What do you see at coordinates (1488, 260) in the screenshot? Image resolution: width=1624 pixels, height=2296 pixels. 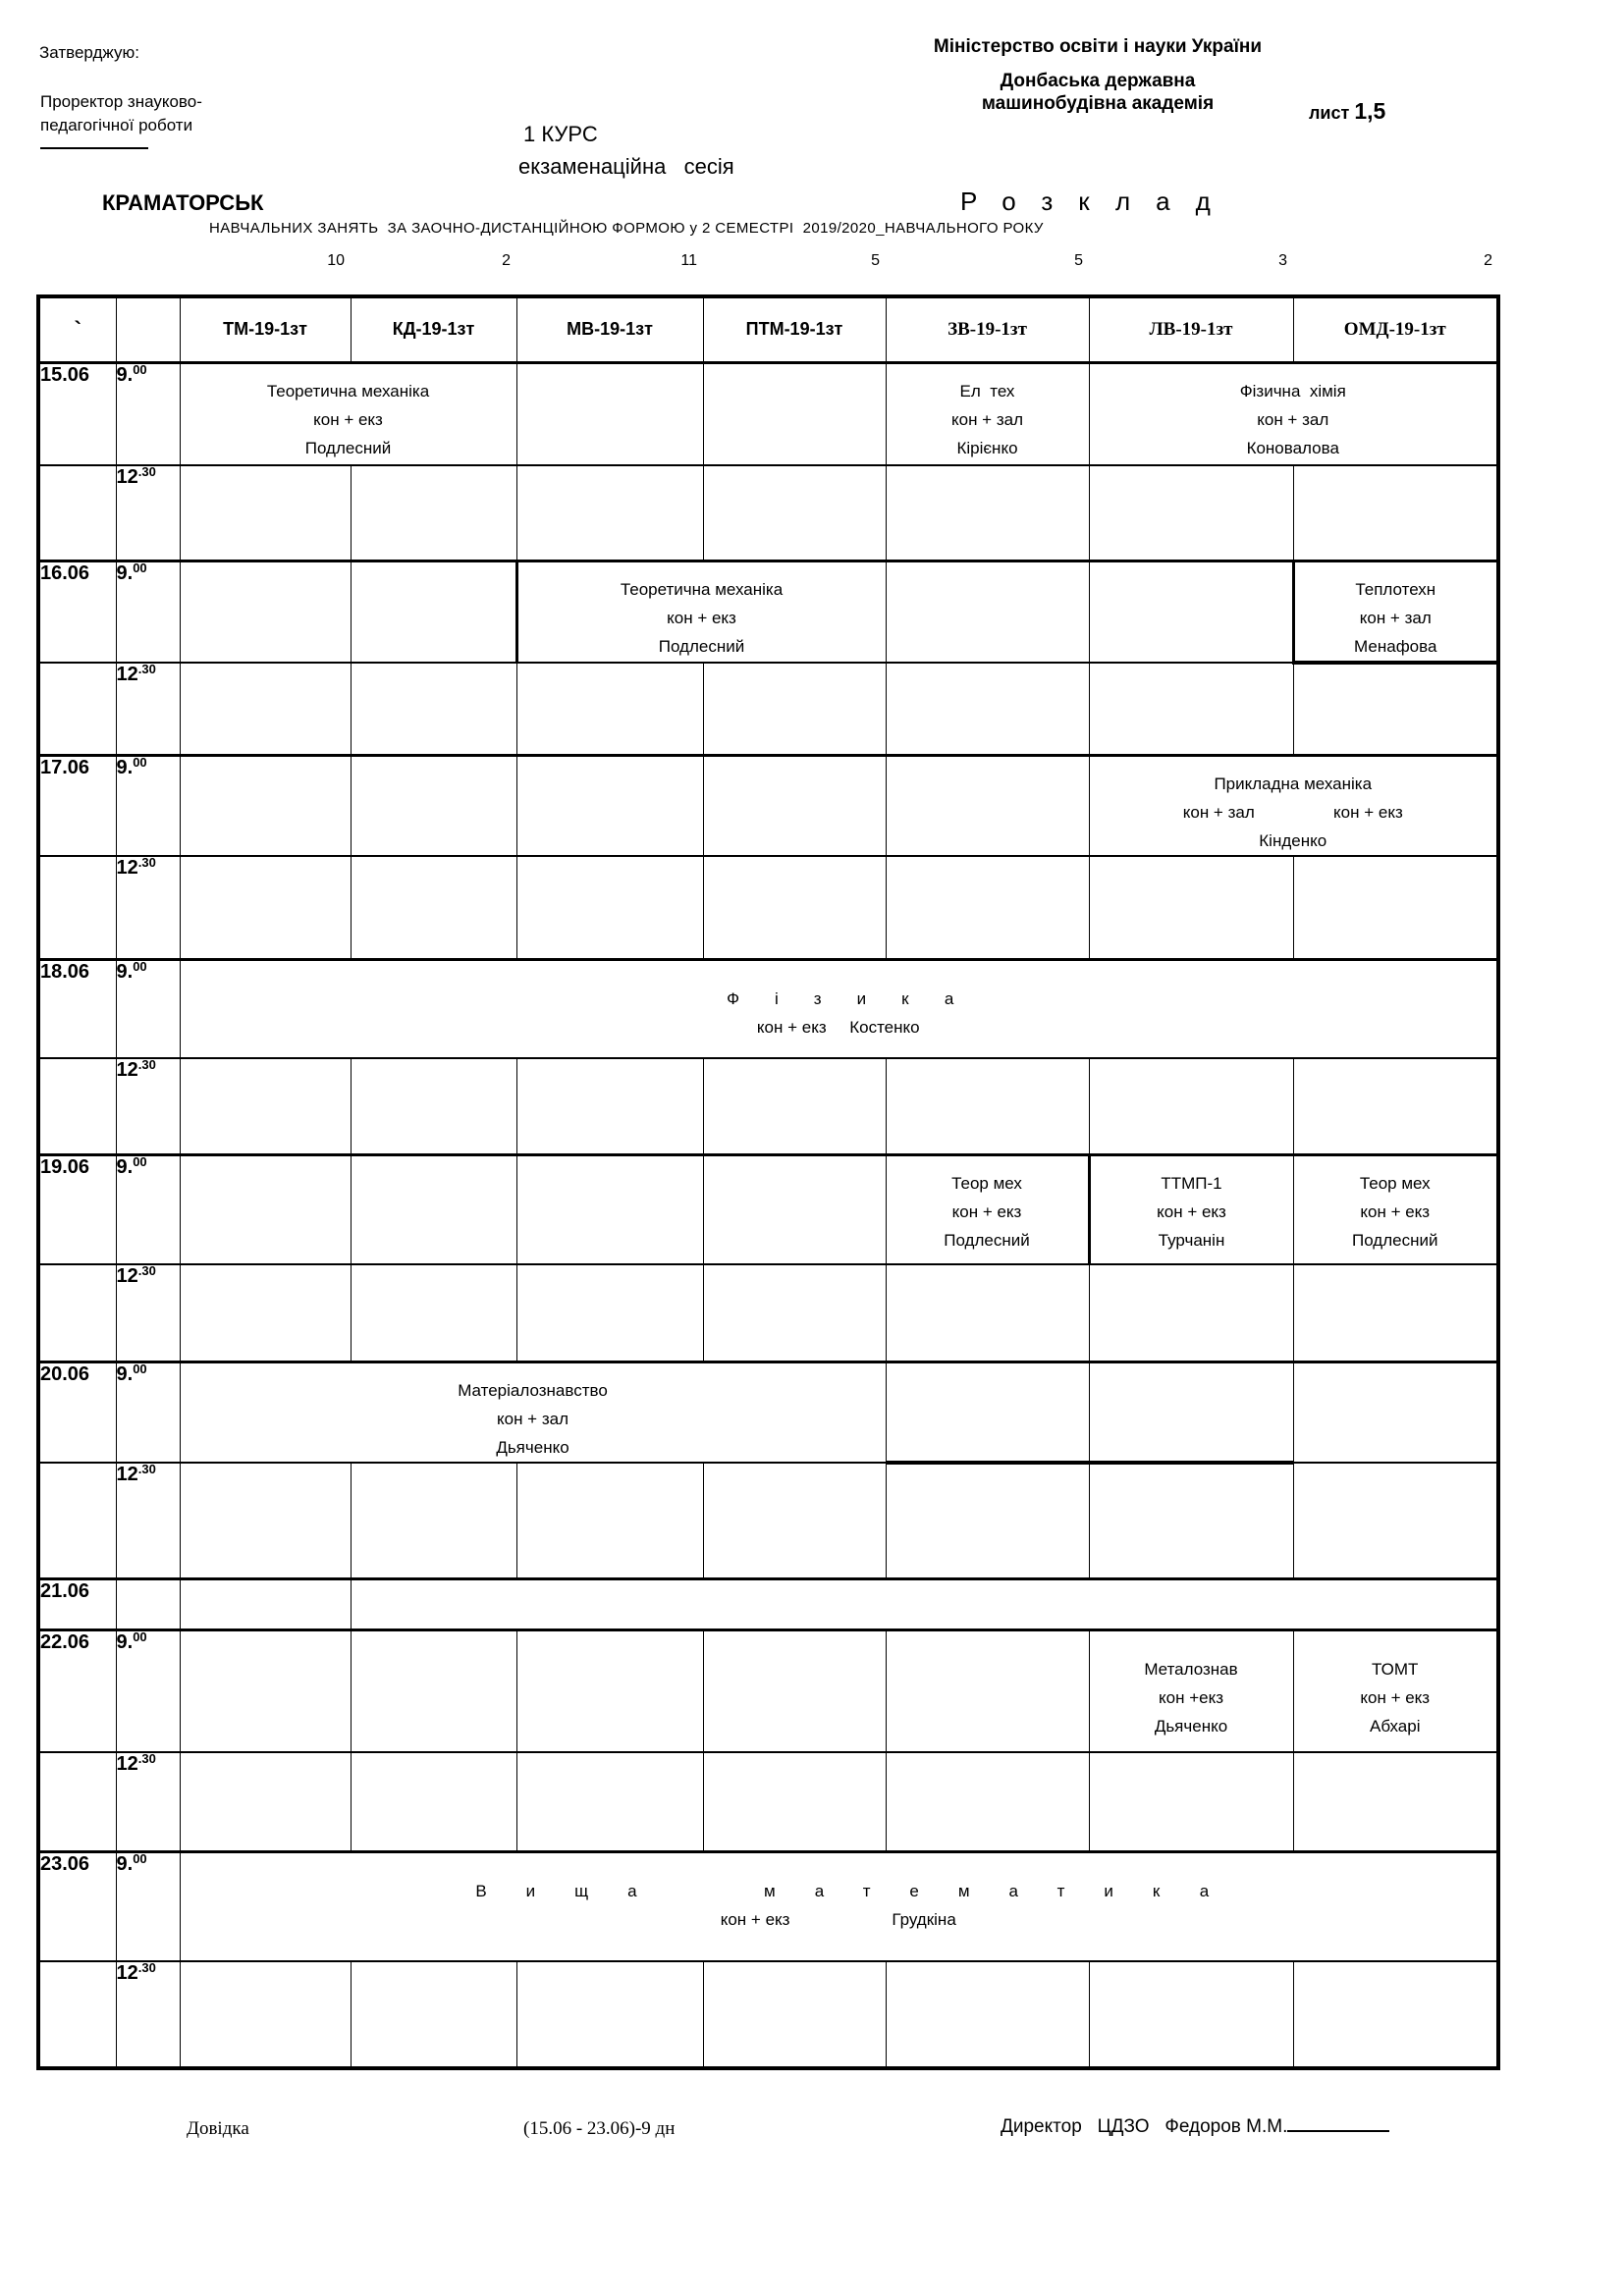 I see `group-count: 2` at bounding box center [1488, 260].